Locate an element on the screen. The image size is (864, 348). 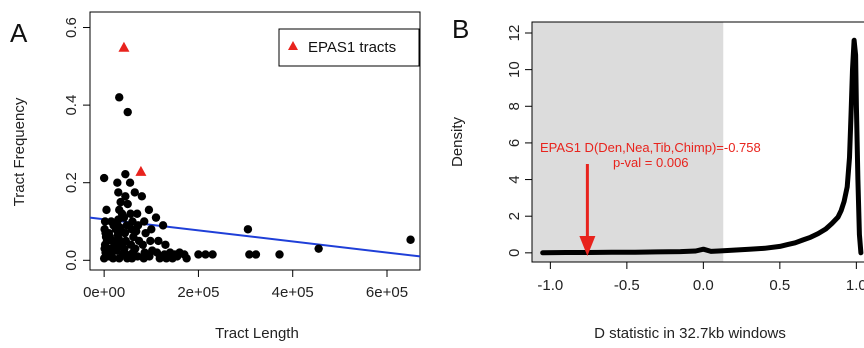
panel-a-x-axis-label: Tract Length is located at coordinates (257, 333).